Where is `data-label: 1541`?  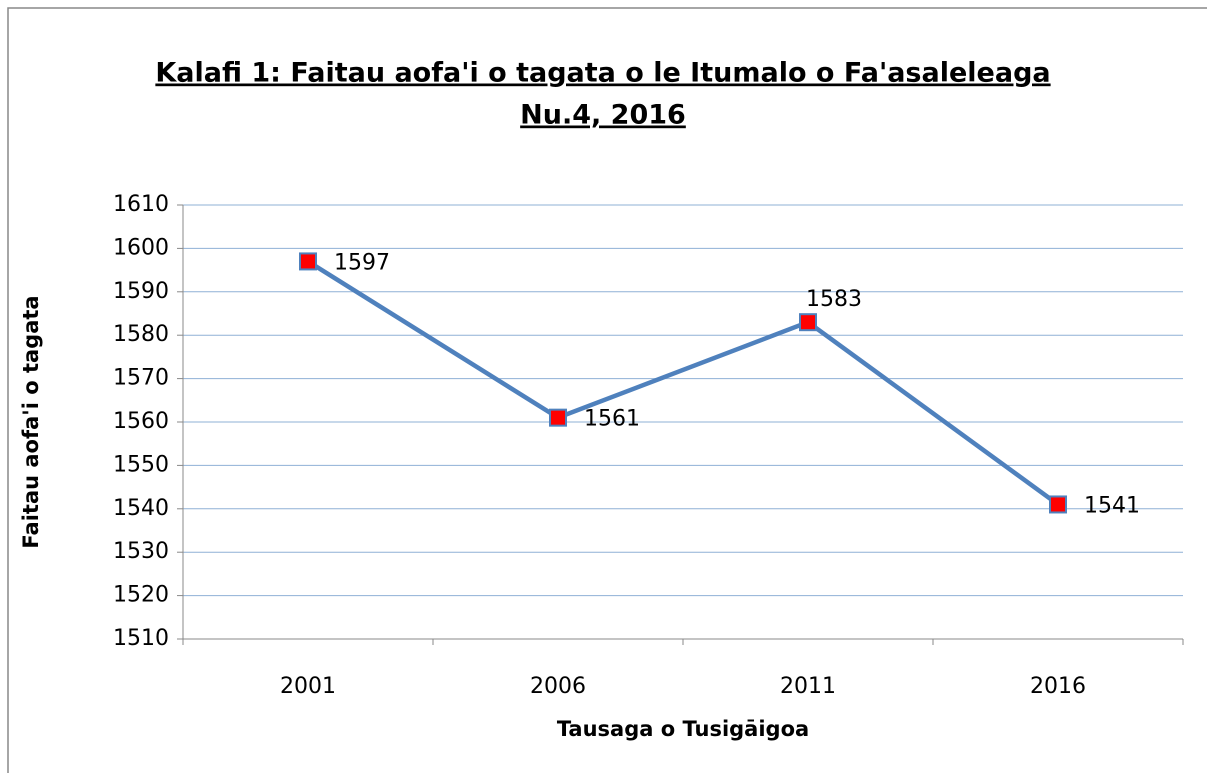 data-label: 1541 is located at coordinates (1112, 505).